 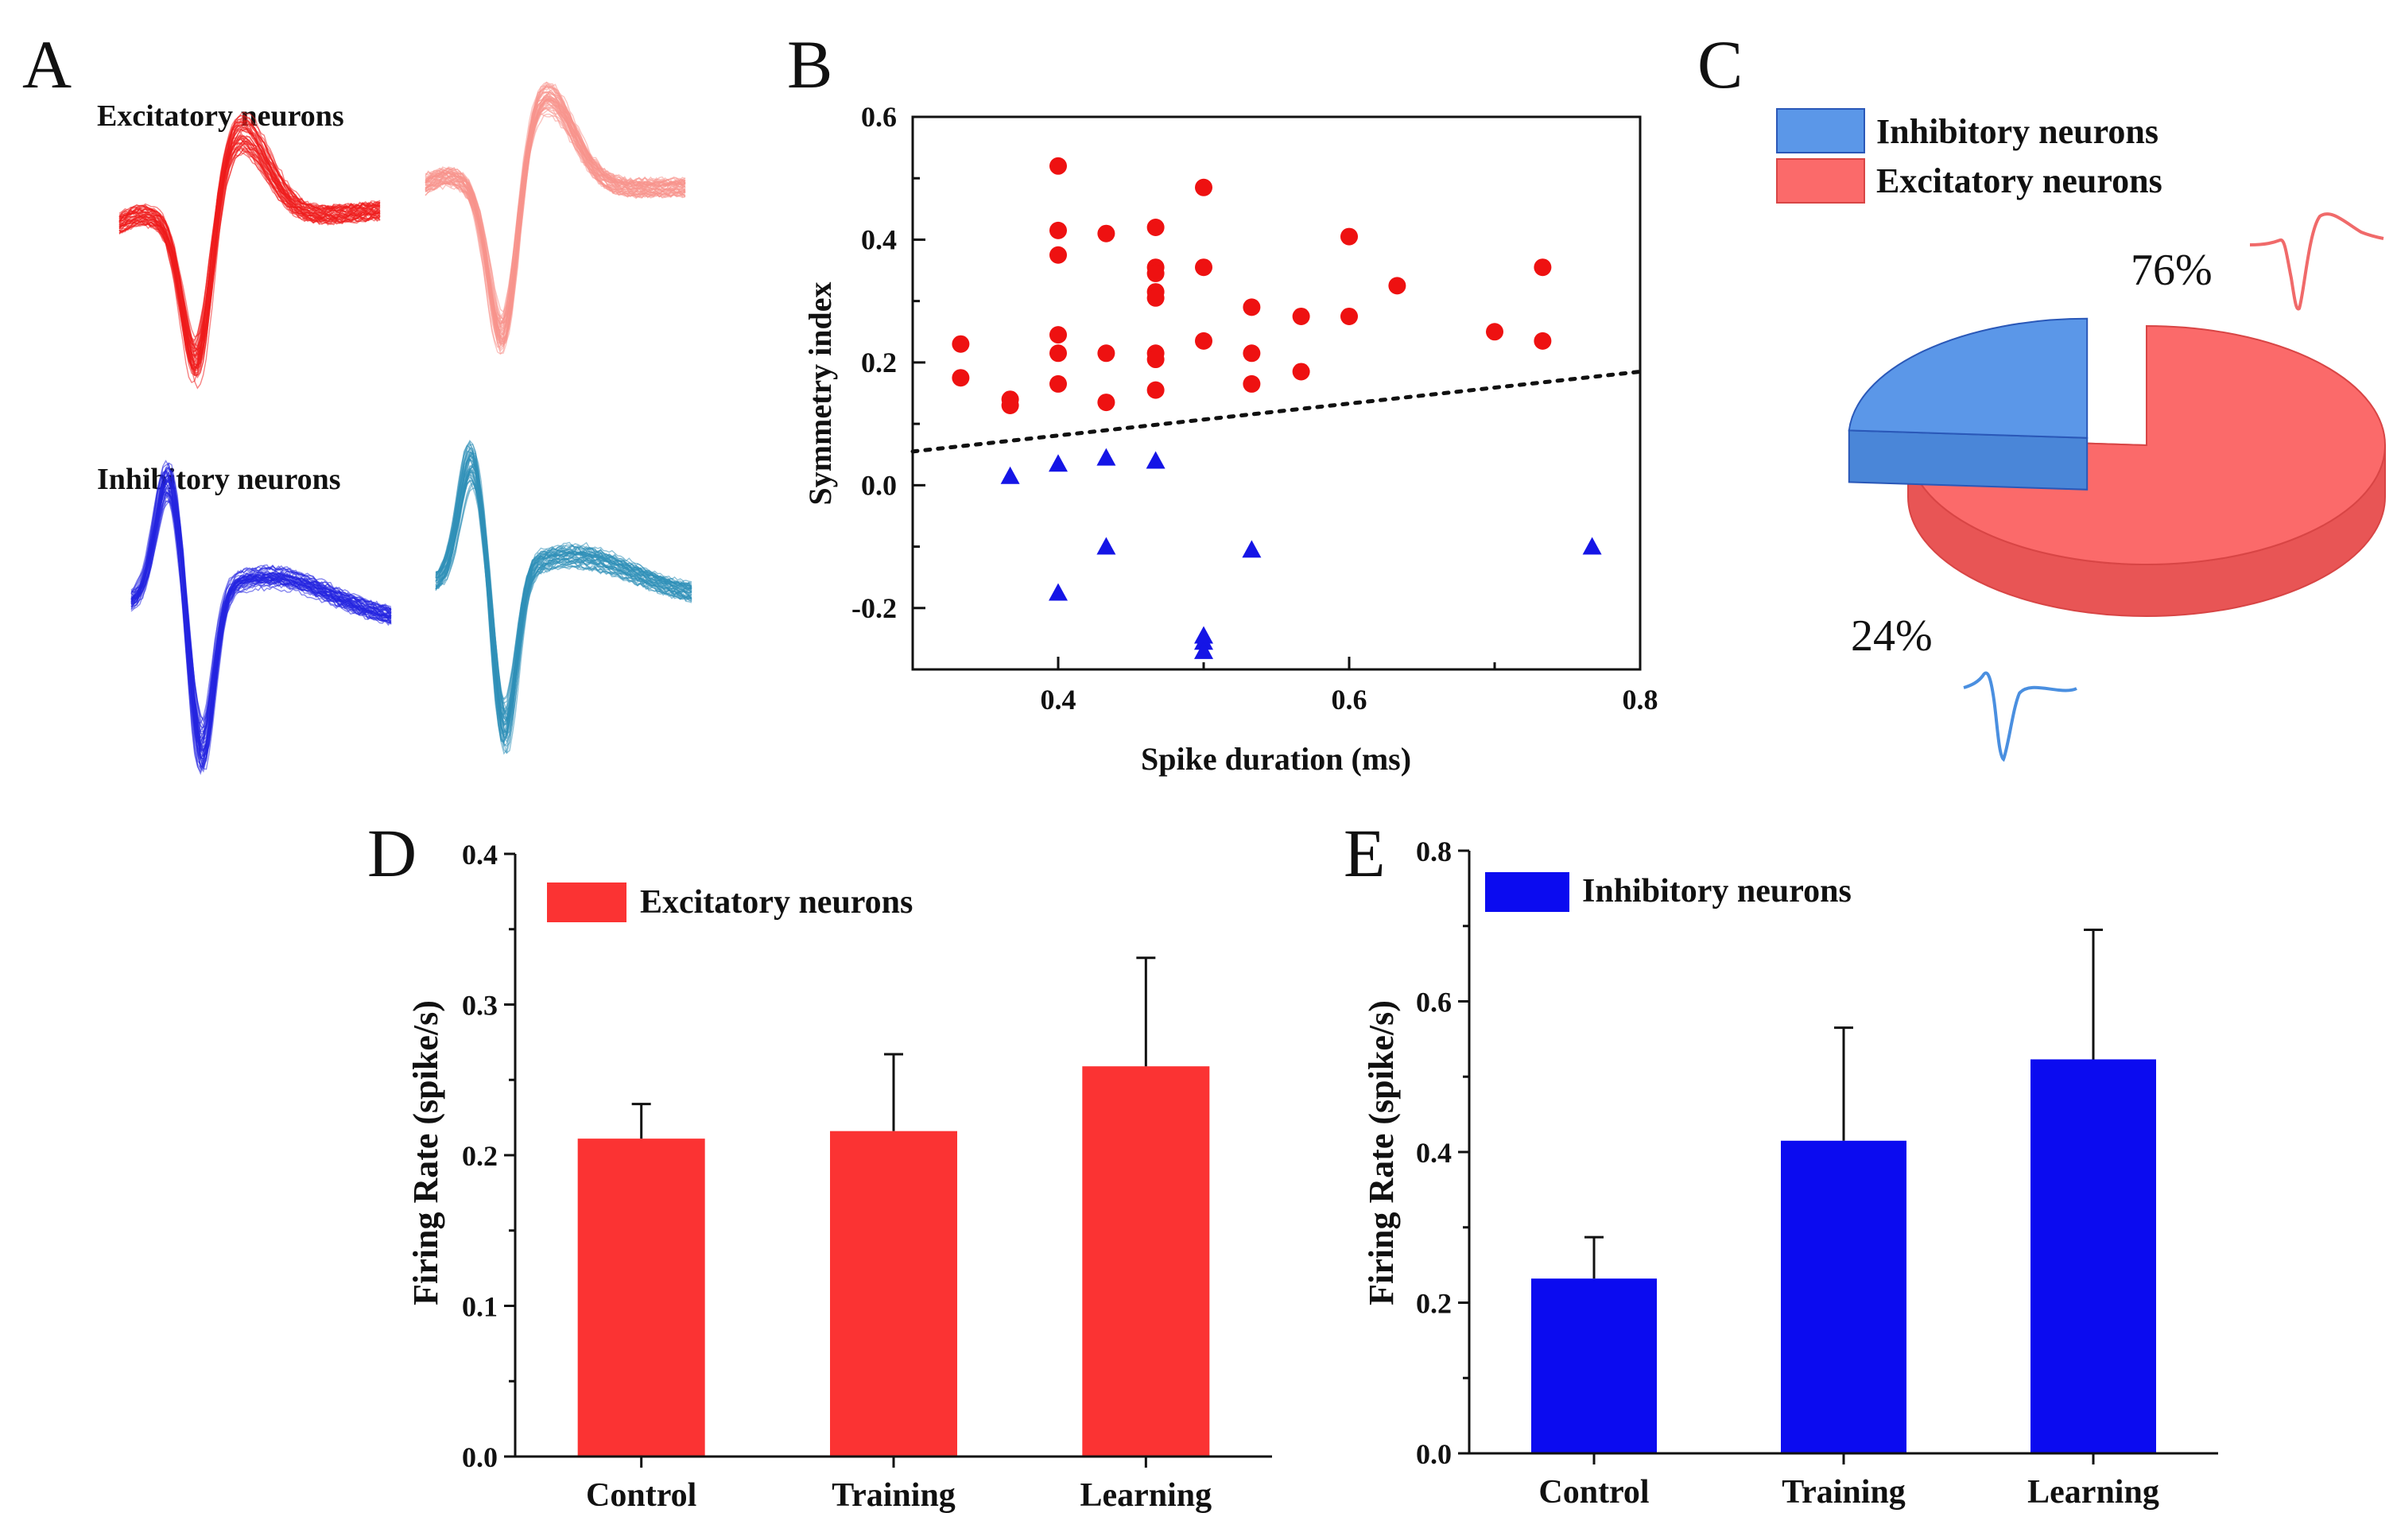 I want to click on pie-legend-label-inhibitory: Inhibitory neurons, so click(x=2017, y=131).